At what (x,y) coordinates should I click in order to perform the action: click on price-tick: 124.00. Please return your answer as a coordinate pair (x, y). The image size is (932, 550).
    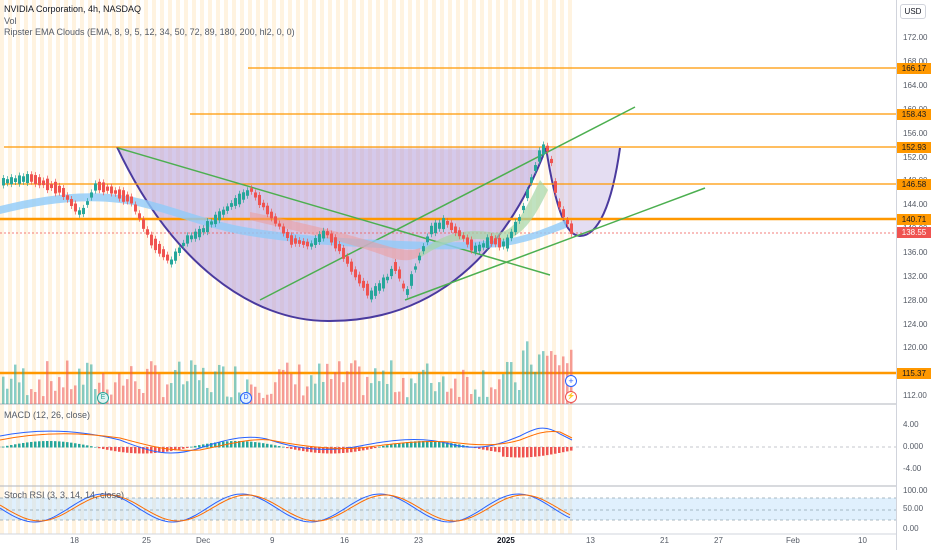
    Looking at the image, I should click on (915, 324).